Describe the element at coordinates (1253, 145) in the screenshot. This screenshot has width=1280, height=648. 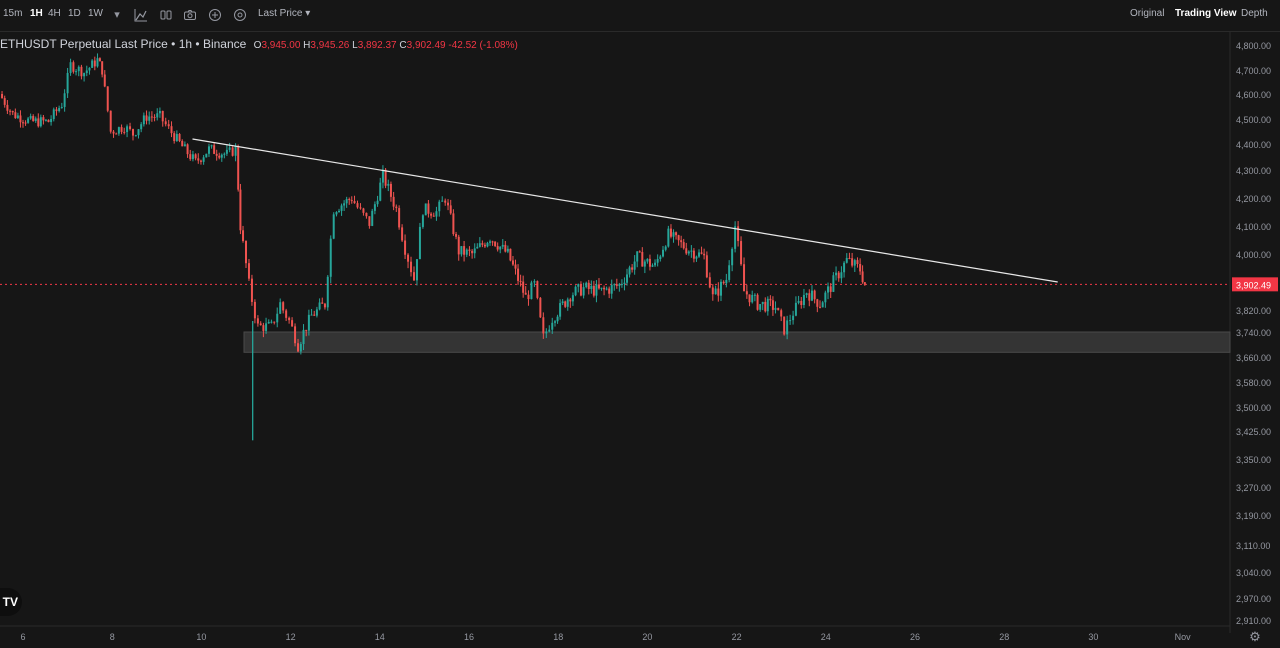
I see `y-tick-label: 4,400.00` at that location.